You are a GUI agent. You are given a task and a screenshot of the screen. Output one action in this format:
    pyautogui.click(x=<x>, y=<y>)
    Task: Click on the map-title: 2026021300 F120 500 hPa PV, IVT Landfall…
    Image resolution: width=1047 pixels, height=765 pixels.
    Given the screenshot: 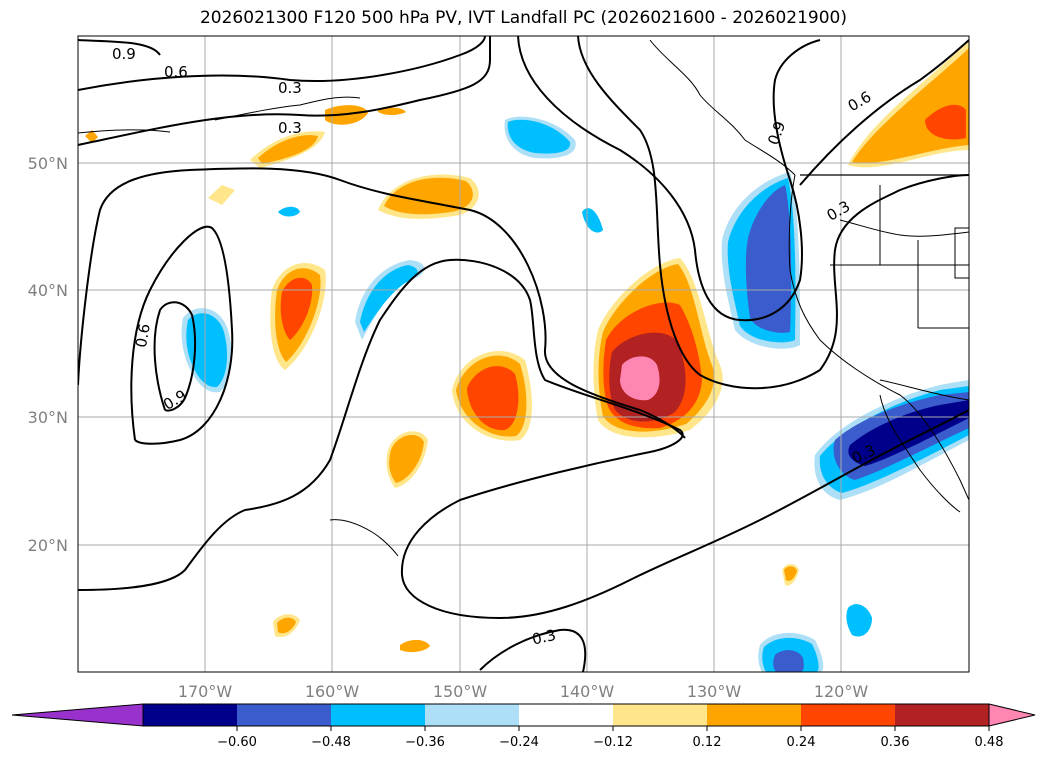 What is the action you would take?
    pyautogui.click(x=523, y=18)
    